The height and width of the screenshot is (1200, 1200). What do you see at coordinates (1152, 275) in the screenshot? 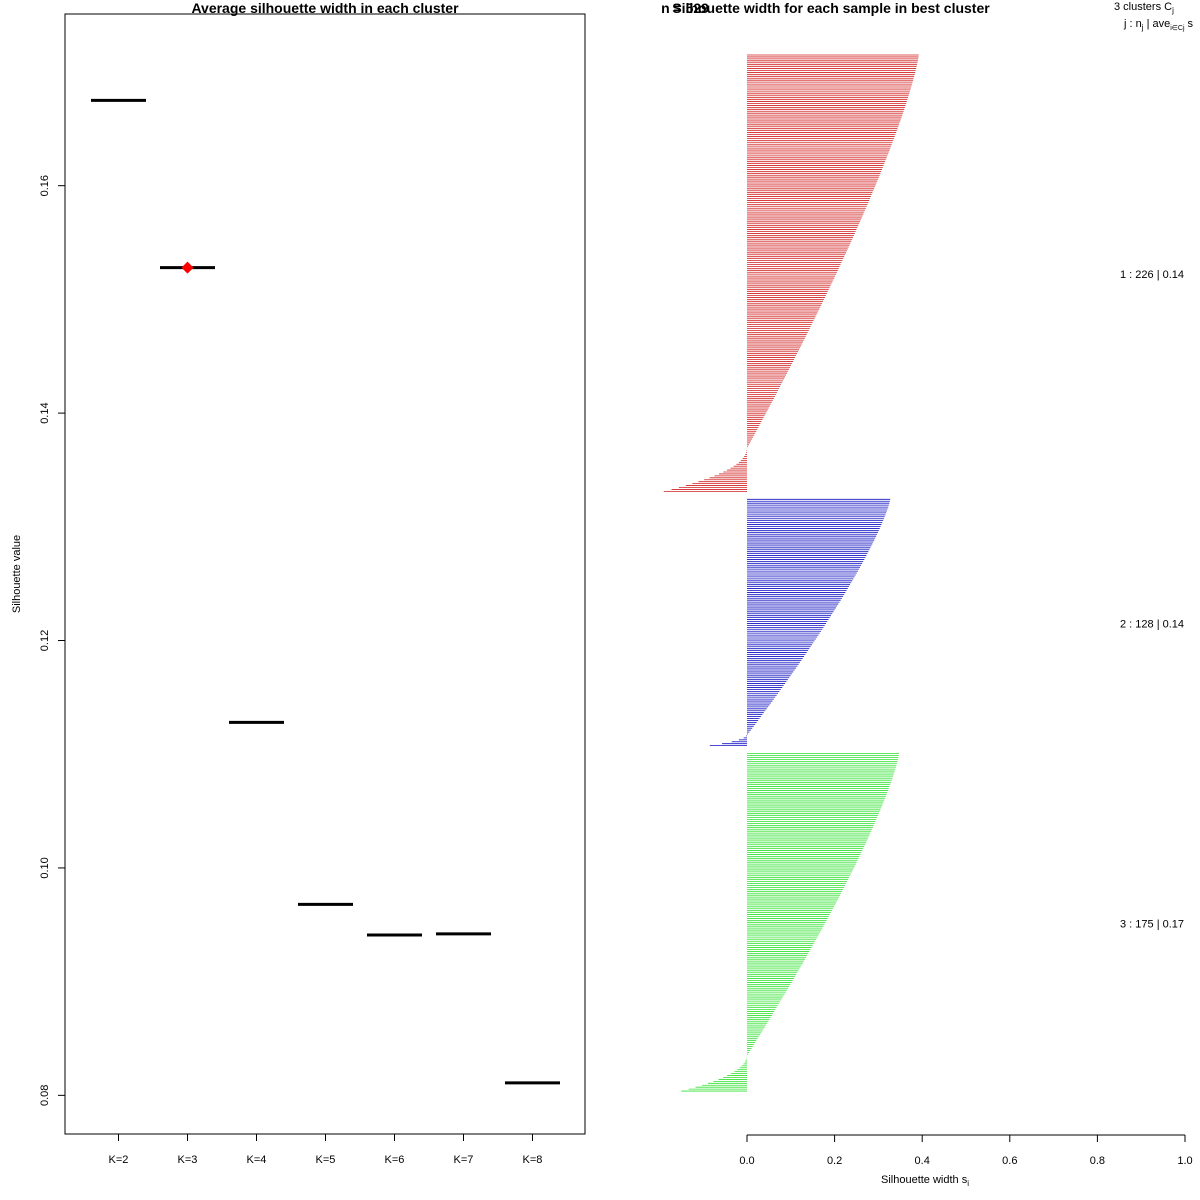
I see `legend-cluster-1: 1 : 226 | 0.14` at bounding box center [1152, 275].